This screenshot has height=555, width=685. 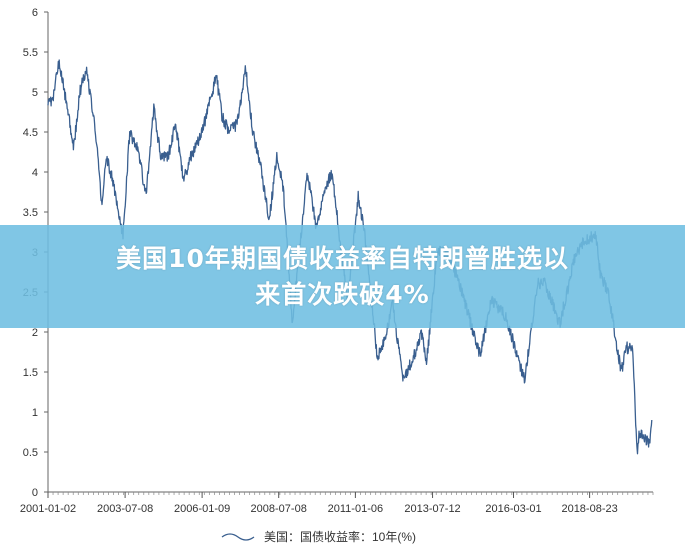 What do you see at coordinates (279, 509) in the screenshot?
I see `x-tick-label: 2008-07-08` at bounding box center [279, 509].